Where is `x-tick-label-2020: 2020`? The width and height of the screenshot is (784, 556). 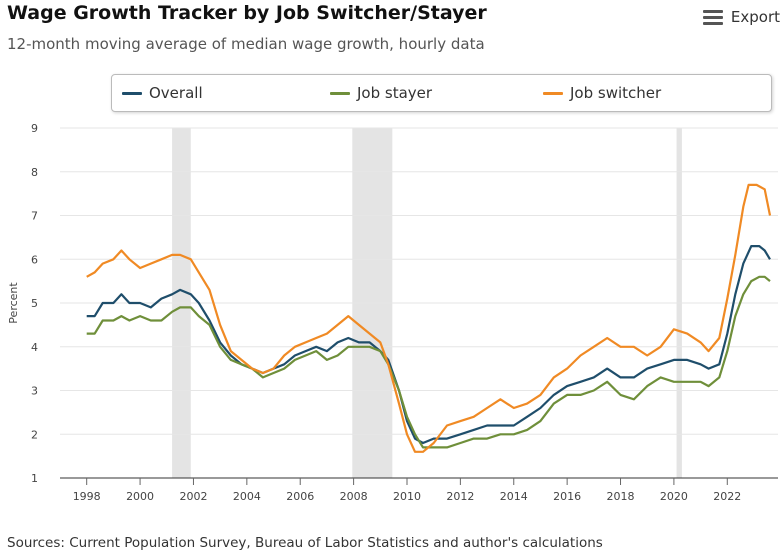 x-tick-label-2020: 2020 is located at coordinates (674, 496).